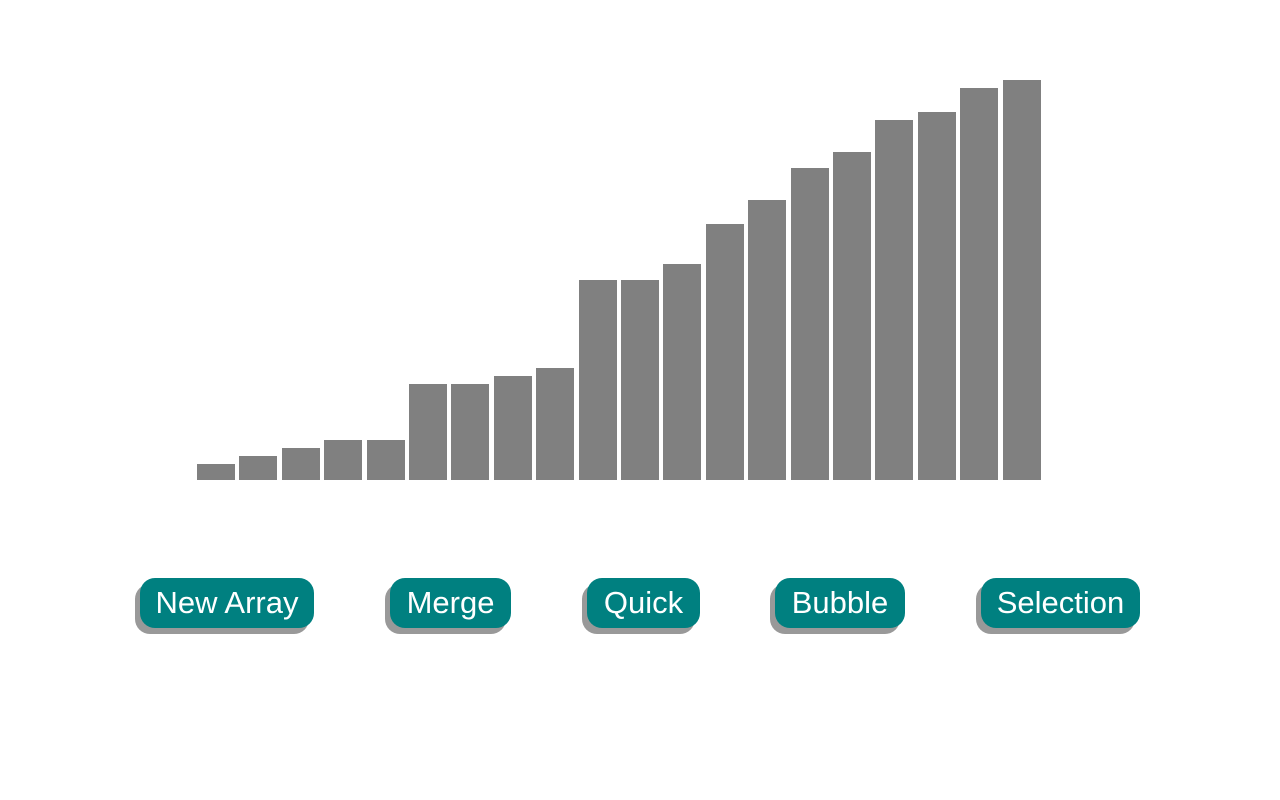  I want to click on selection-sort-button: Selection, so click(1060, 603).